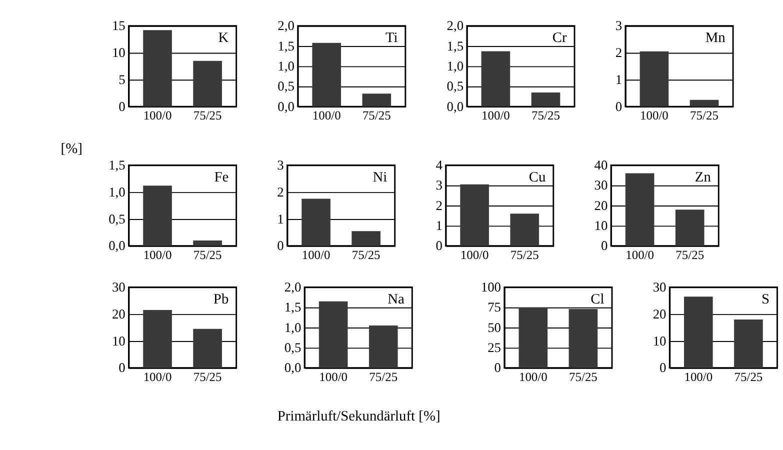 Image resolution: width=783 pixels, height=450 pixels. What do you see at coordinates (380, 178) in the screenshot?
I see `chart-title: Ni` at bounding box center [380, 178].